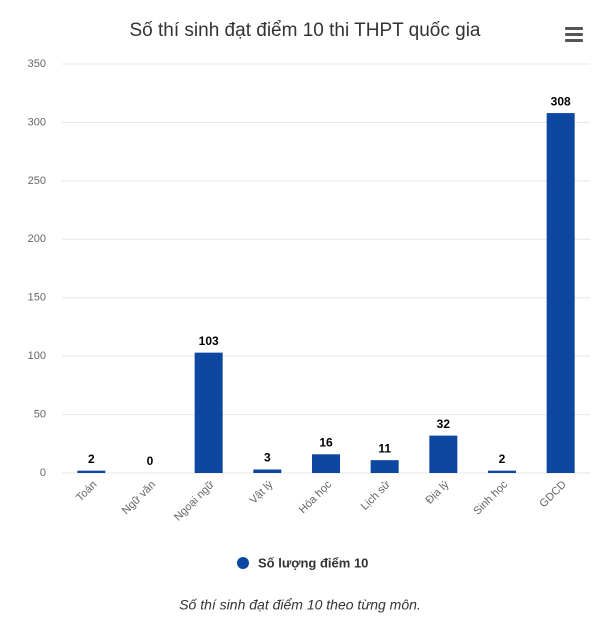  I want to click on y-tick-label: 50, so click(40, 414).